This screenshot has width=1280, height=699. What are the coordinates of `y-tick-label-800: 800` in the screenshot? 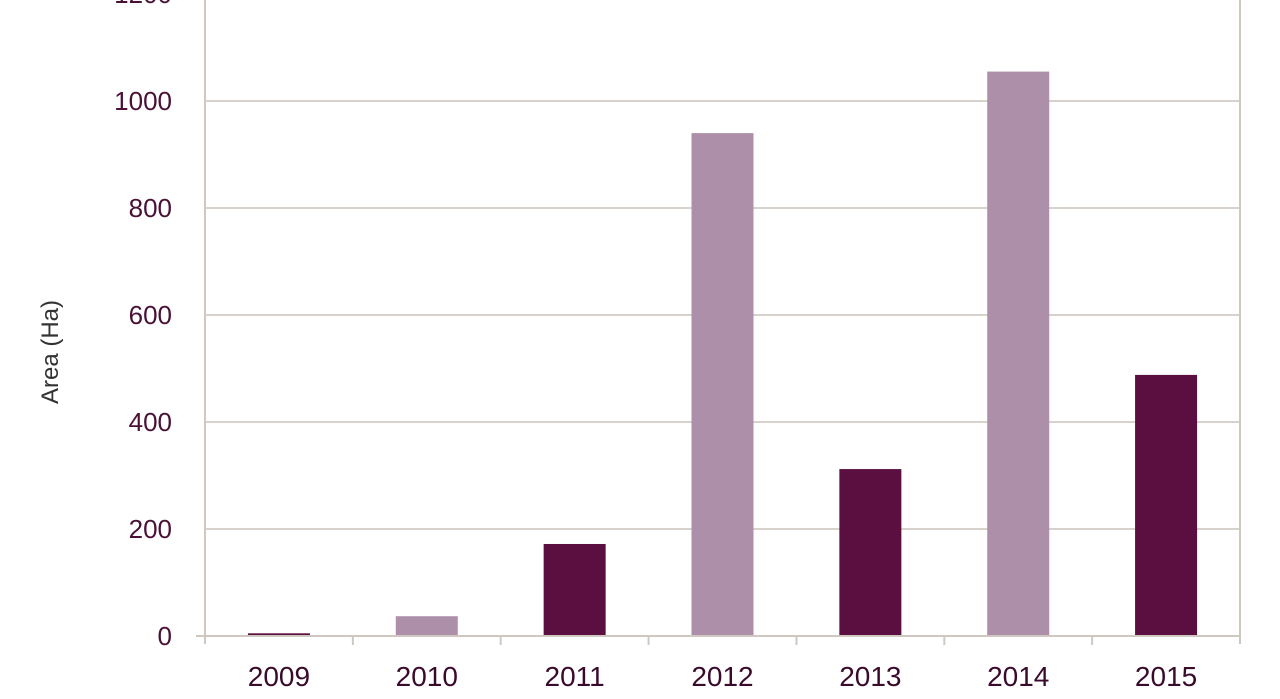 It's located at (150, 208).